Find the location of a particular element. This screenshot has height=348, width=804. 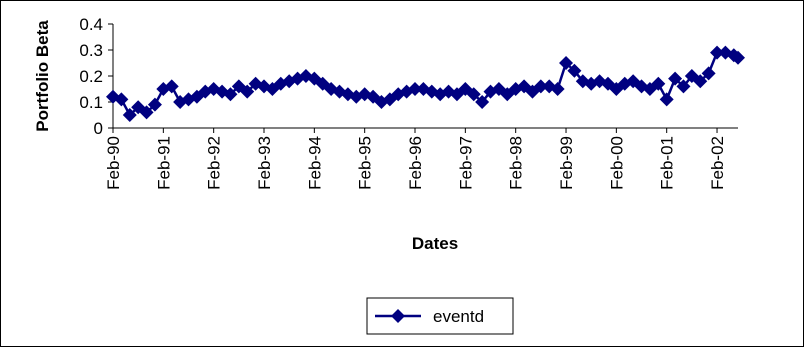

y-tick-label: 0.4 is located at coordinates (91, 24).